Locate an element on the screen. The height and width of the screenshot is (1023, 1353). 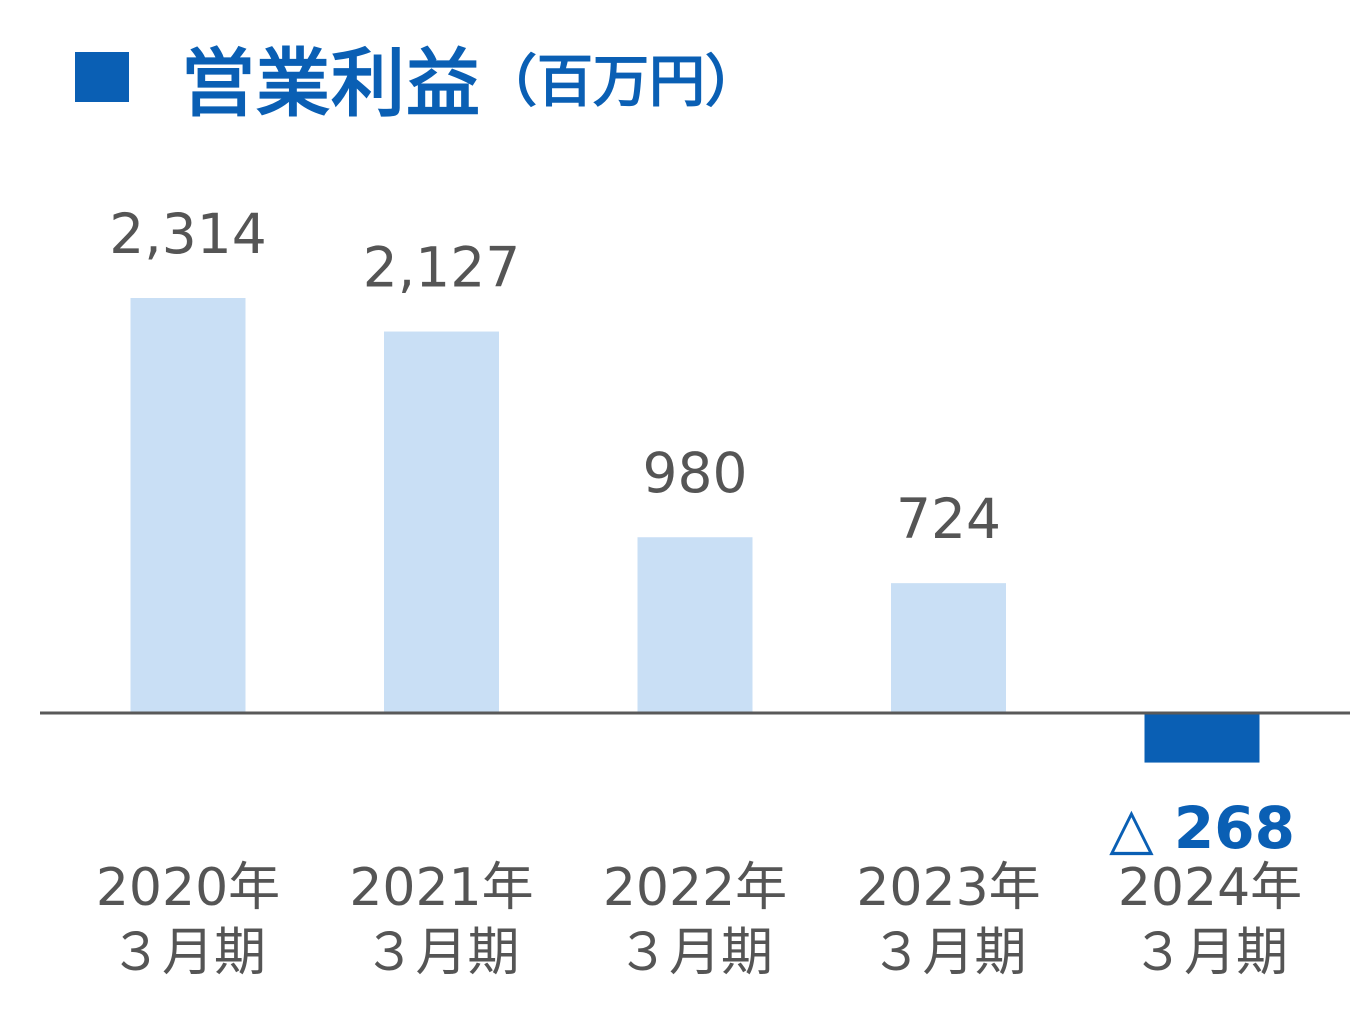
value-label-1: 2,127 is located at coordinates (441, 268).